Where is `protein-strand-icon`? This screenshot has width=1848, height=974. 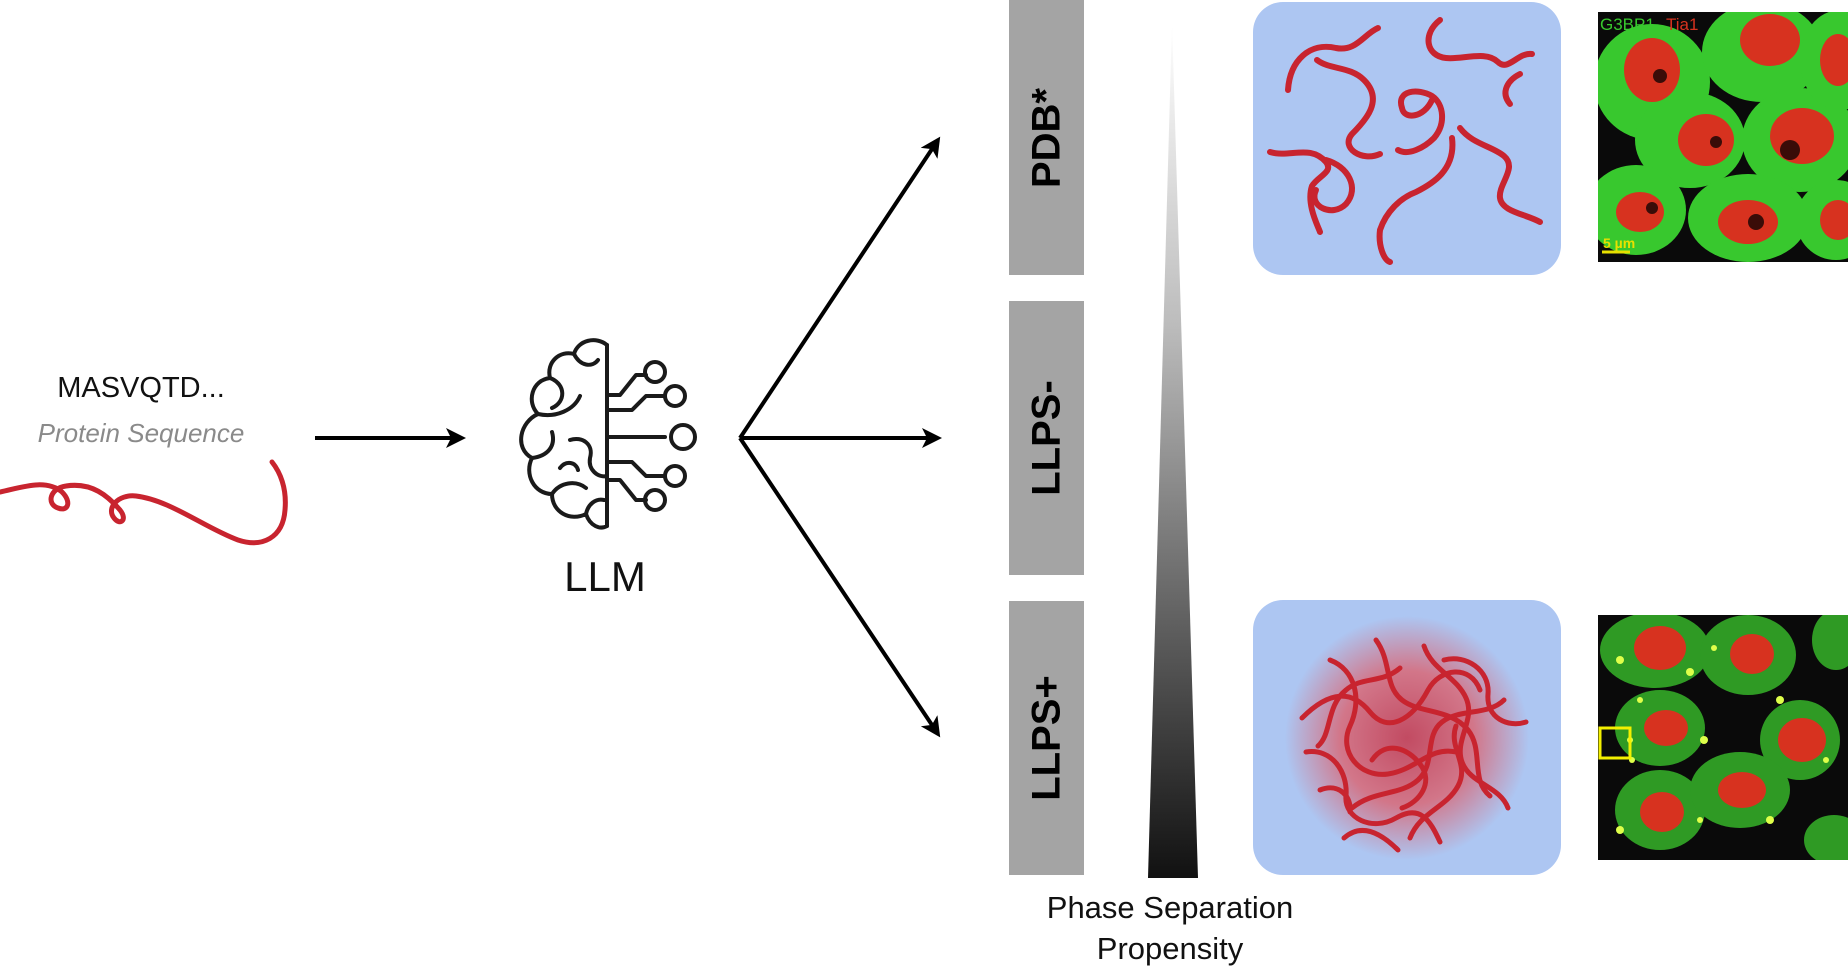
protein-strand-icon is located at coordinates (144, 502).